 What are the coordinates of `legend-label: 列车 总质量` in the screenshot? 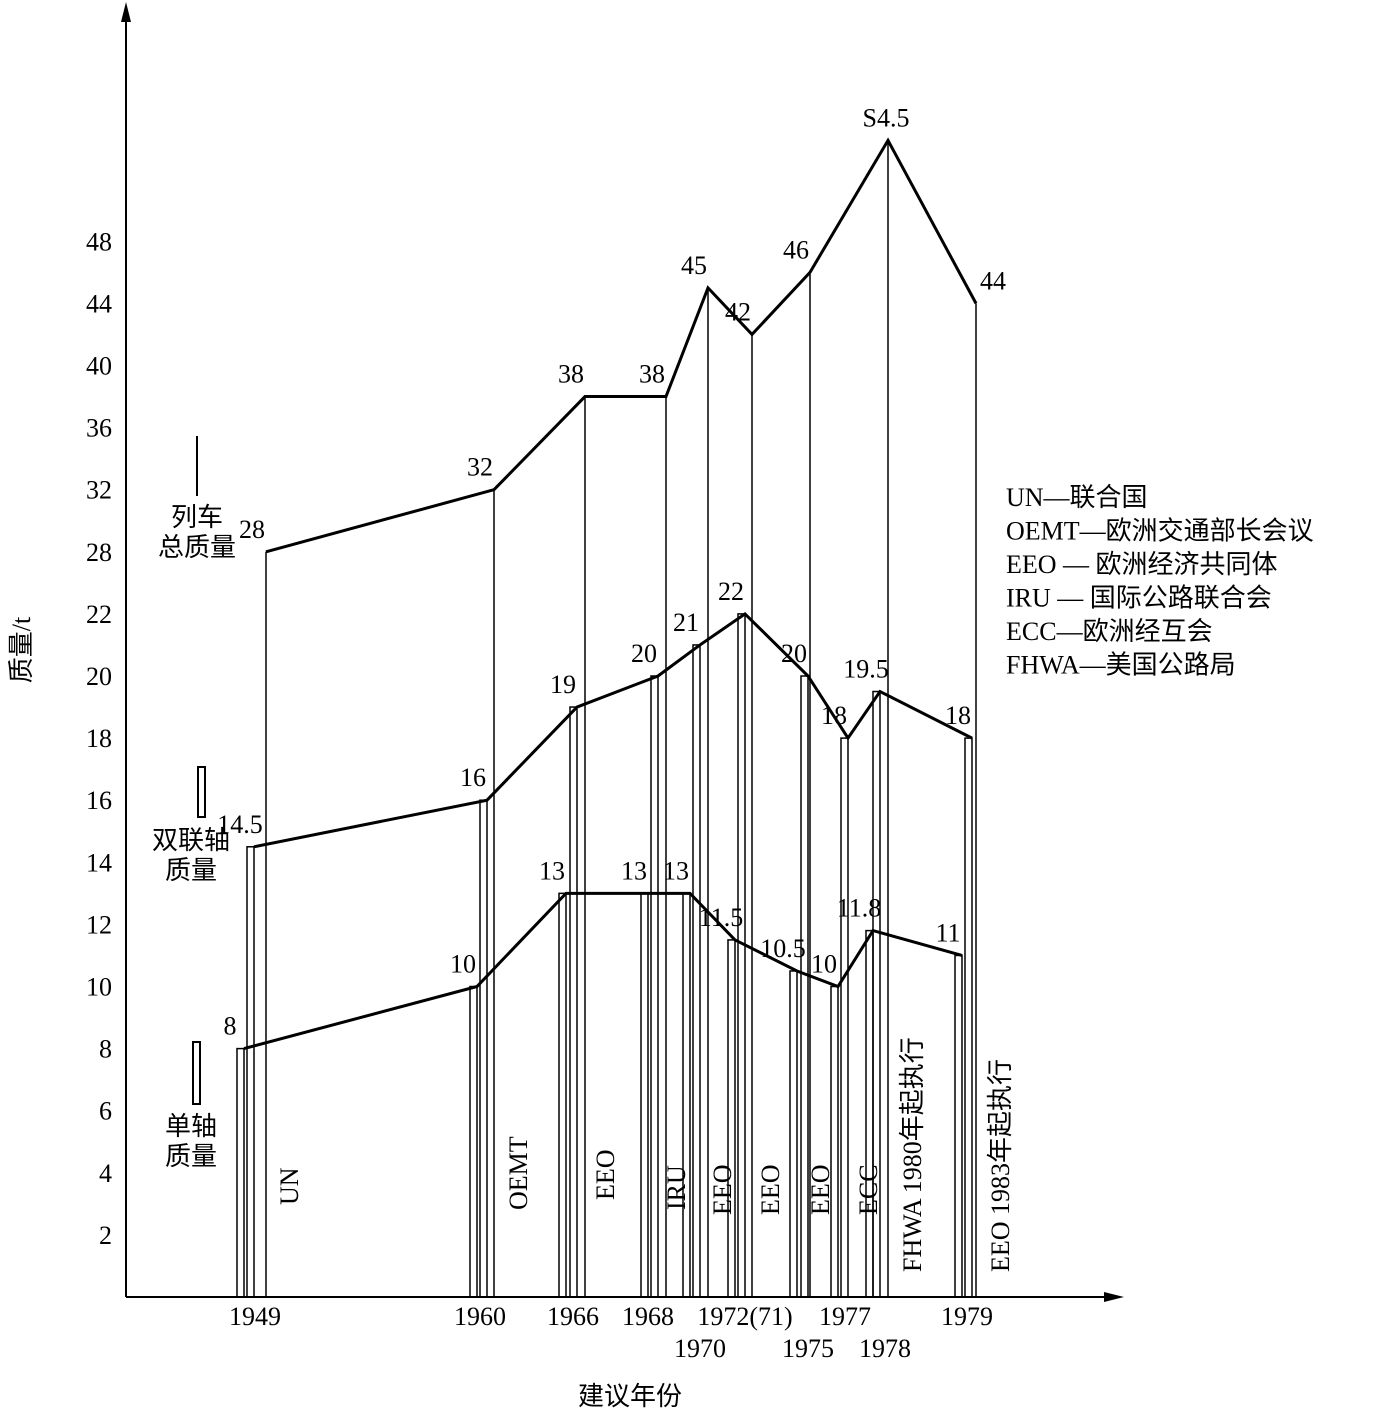 It's located at (196, 532).